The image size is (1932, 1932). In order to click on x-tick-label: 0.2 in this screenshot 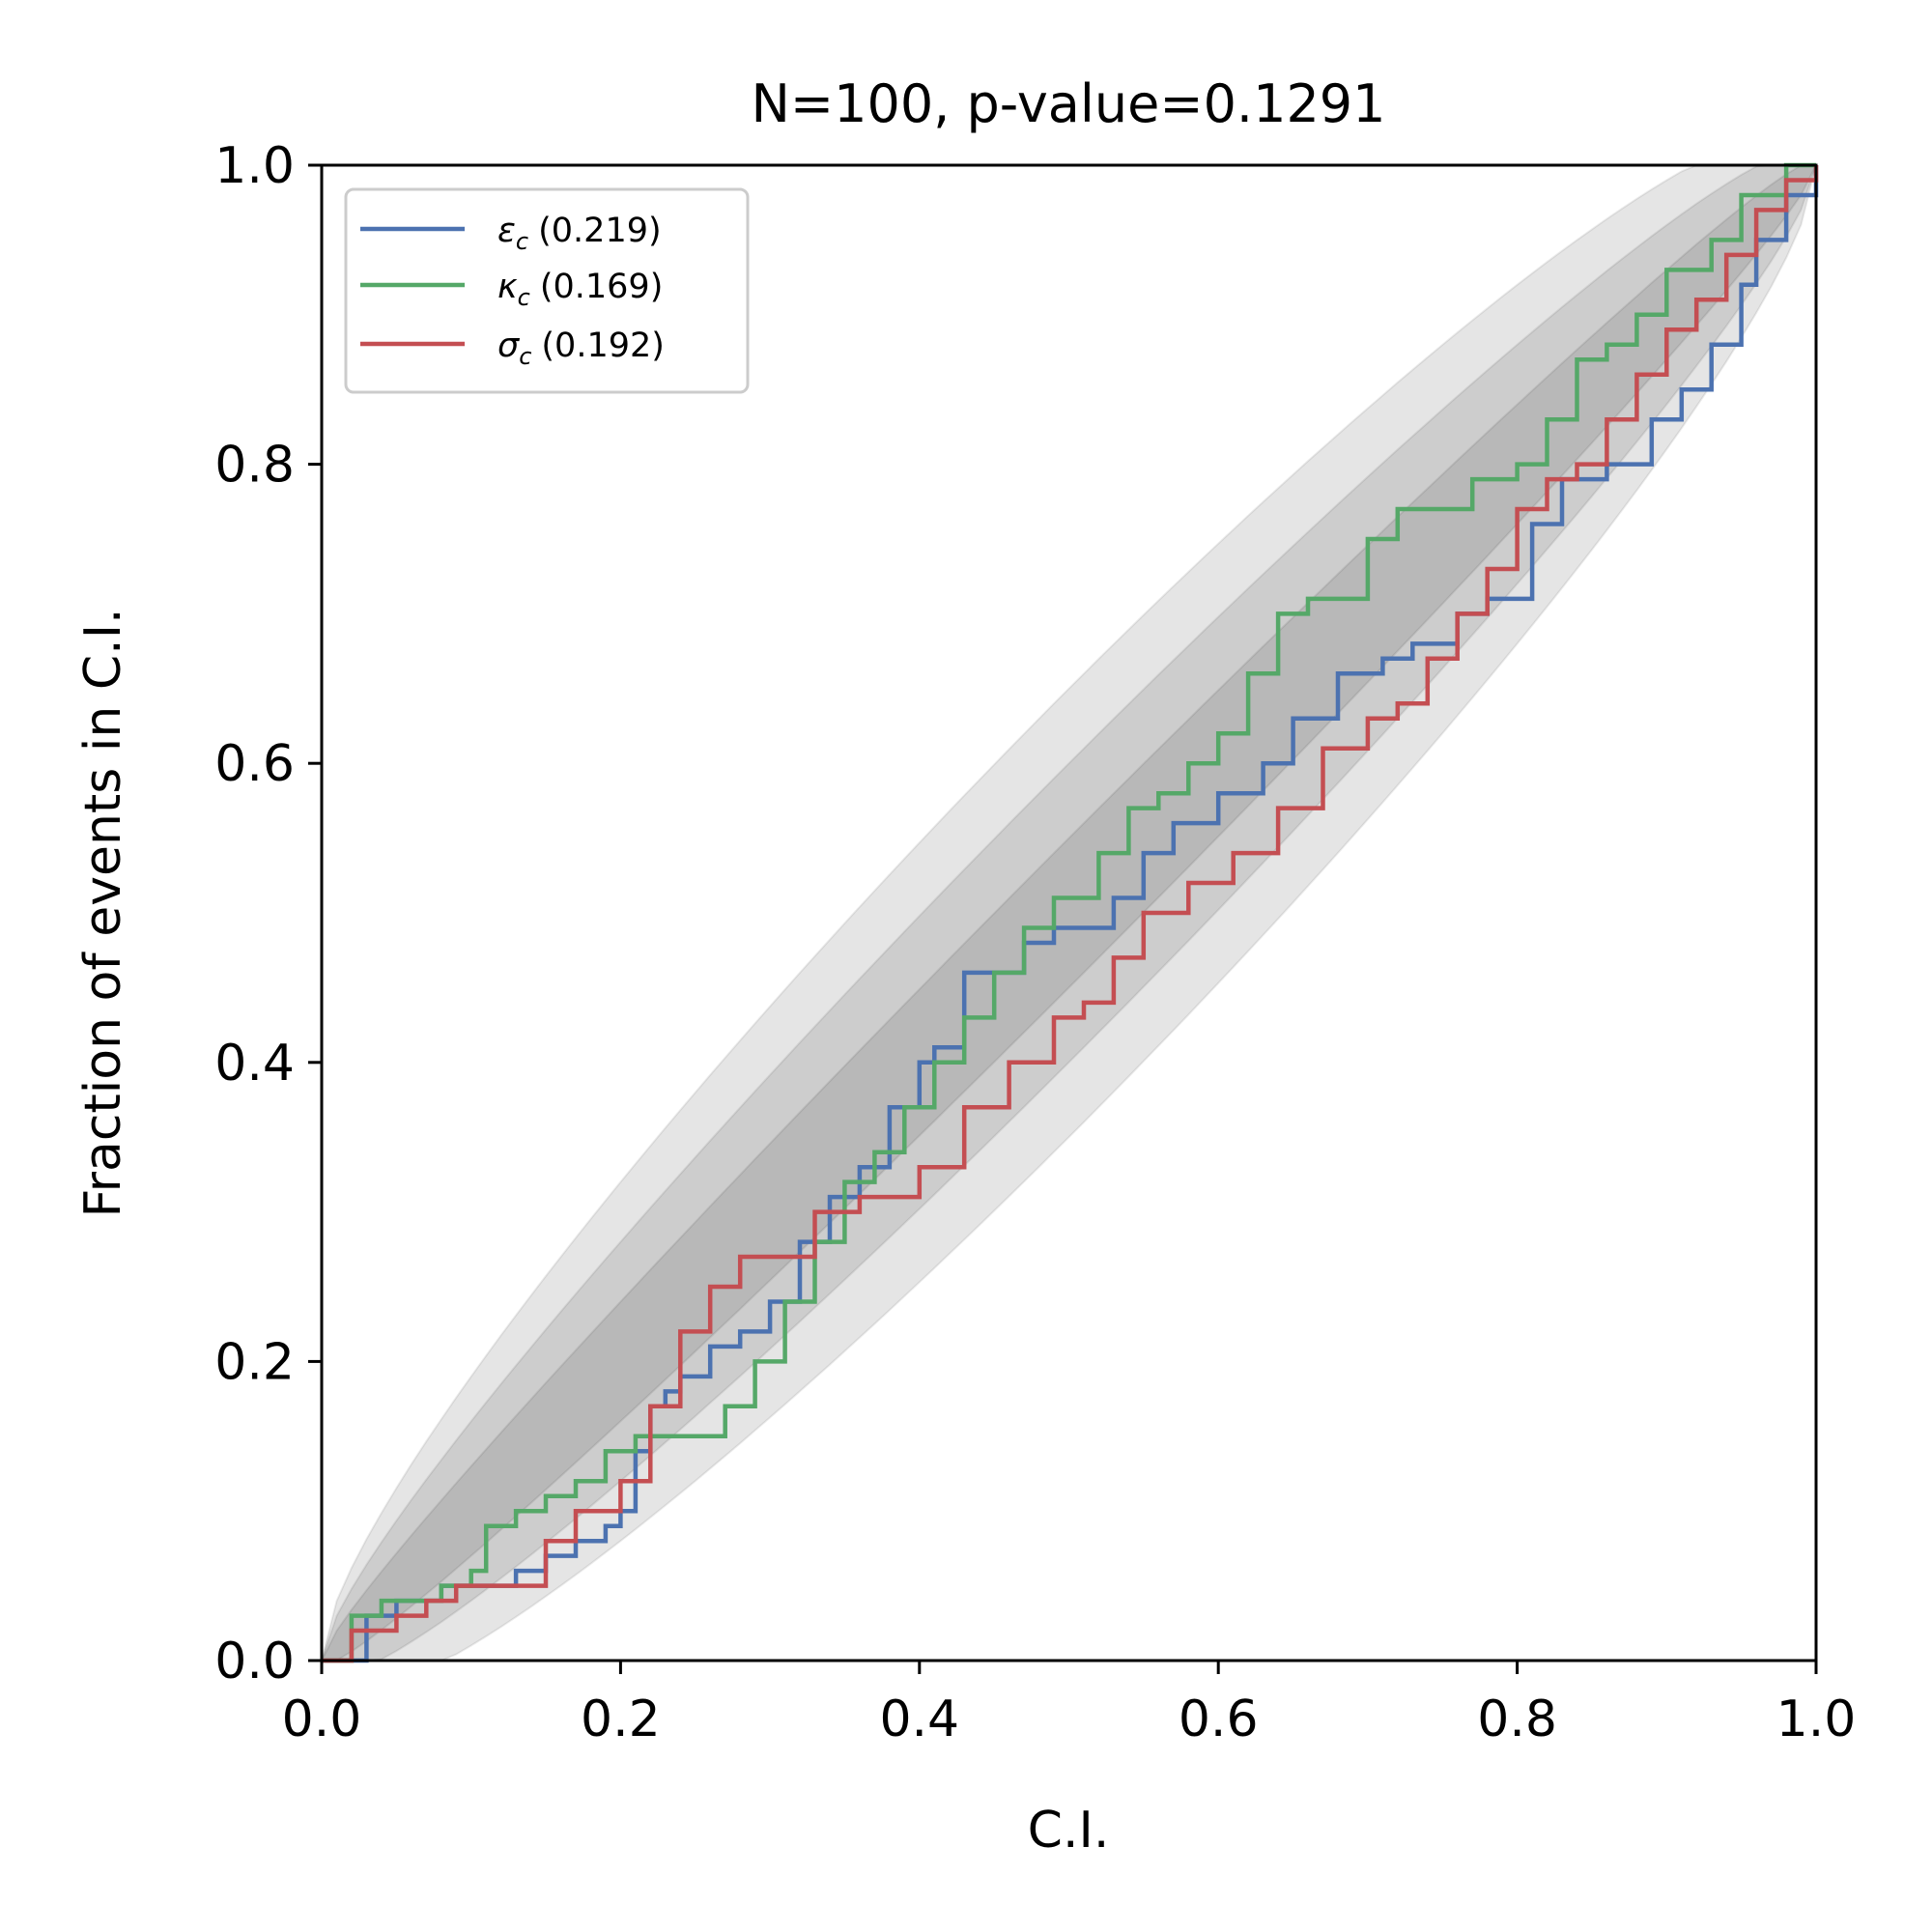, I will do `click(621, 1719)`.